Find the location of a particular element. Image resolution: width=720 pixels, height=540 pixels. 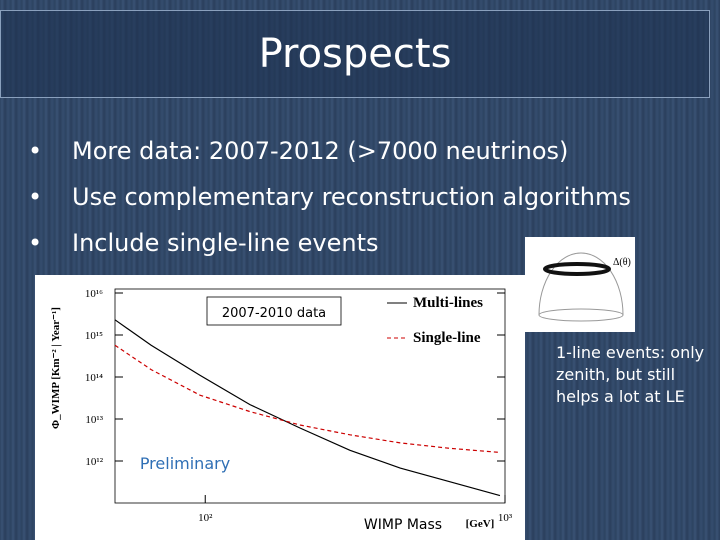

diagram-label: Δ(θ) is located at coordinates (622, 262).